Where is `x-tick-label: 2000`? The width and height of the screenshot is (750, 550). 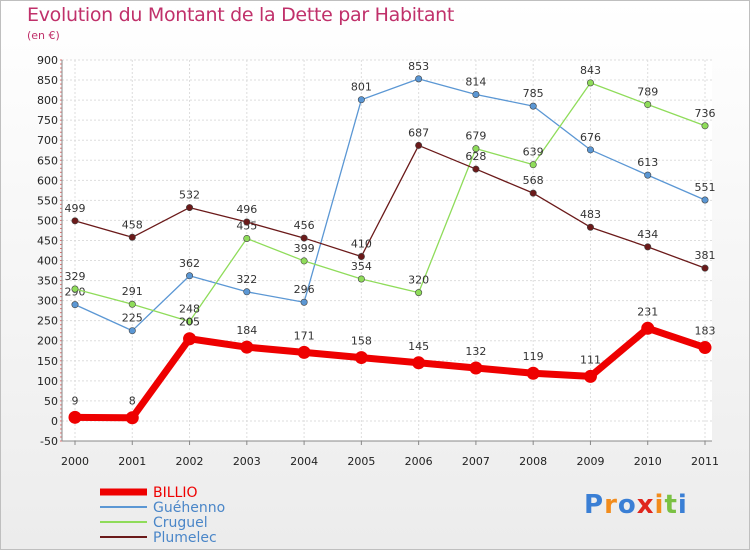
x-tick-label: 2000 is located at coordinates (75, 461).